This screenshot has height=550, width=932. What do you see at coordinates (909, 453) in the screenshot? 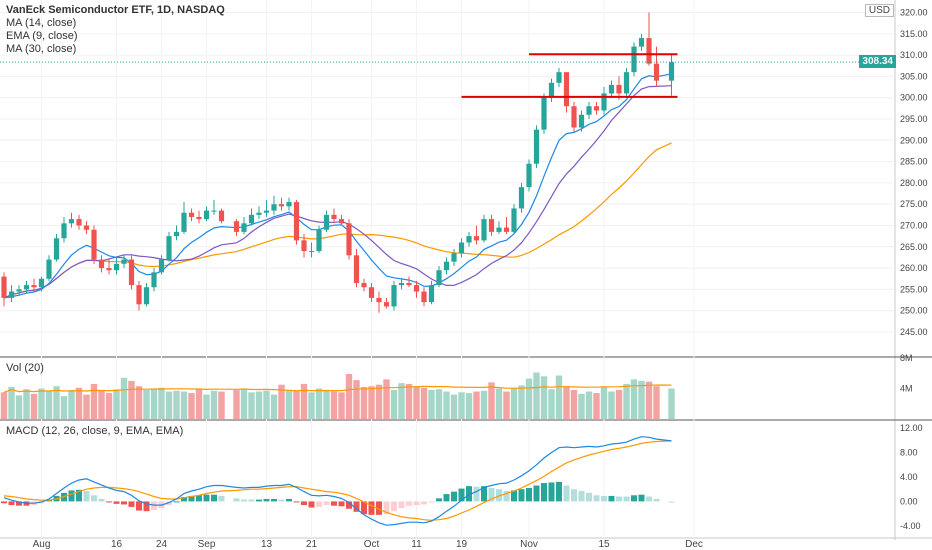
I see `macd-tick-label: 8.00` at bounding box center [909, 453].